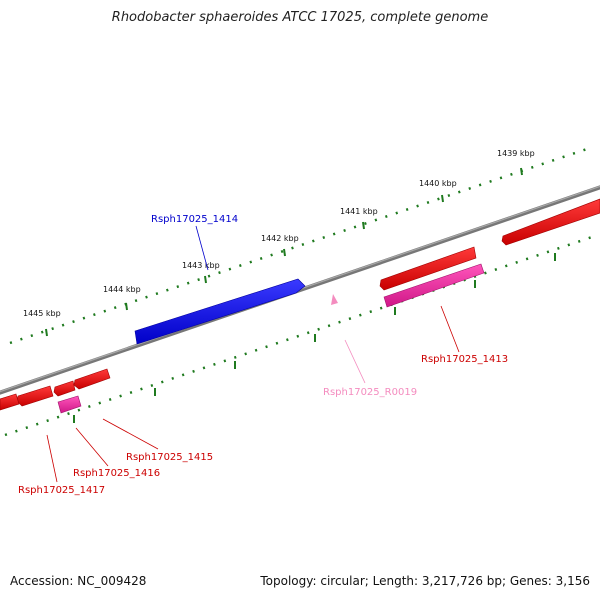 This screenshot has height=600, width=600. I want to click on gene-label-1415: Rsph17025_1415, so click(169, 457).